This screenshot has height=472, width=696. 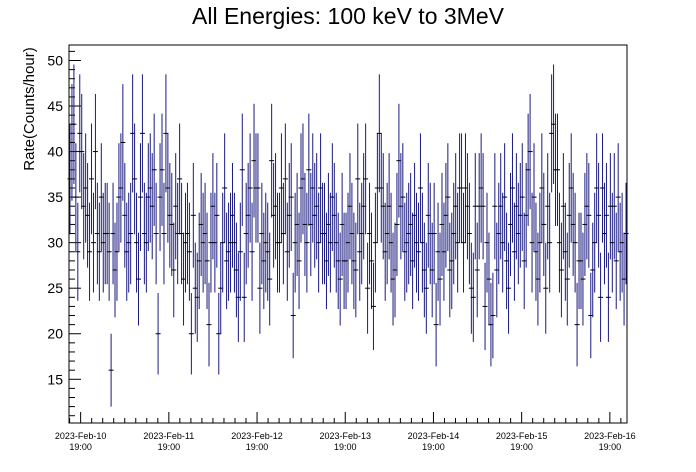 What do you see at coordinates (81, 436) in the screenshot?
I see `x-tick-date-label: 2023-Feb-10` at bounding box center [81, 436].